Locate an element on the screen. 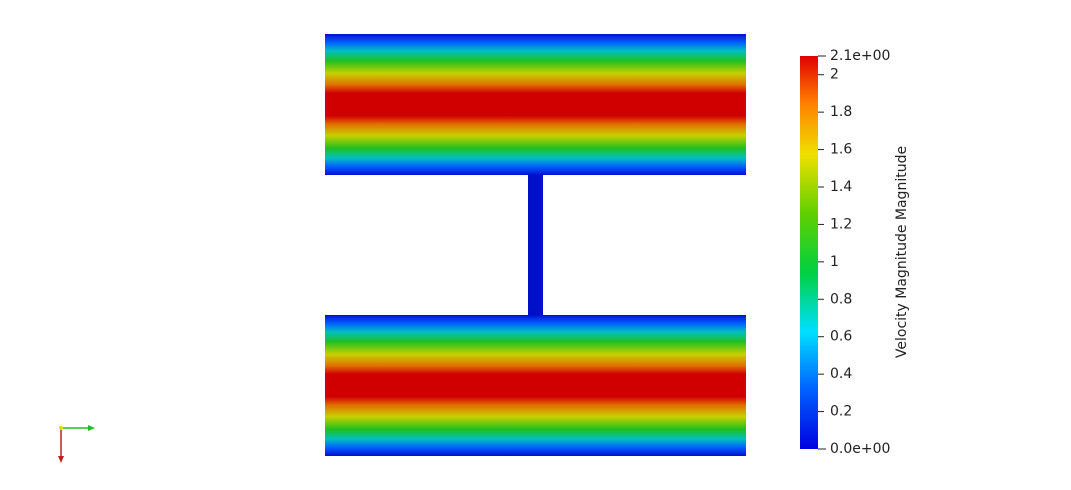 This screenshot has height=490, width=1071. colorbar-title: Velocity Magnitude Magnitude is located at coordinates (902, 252).